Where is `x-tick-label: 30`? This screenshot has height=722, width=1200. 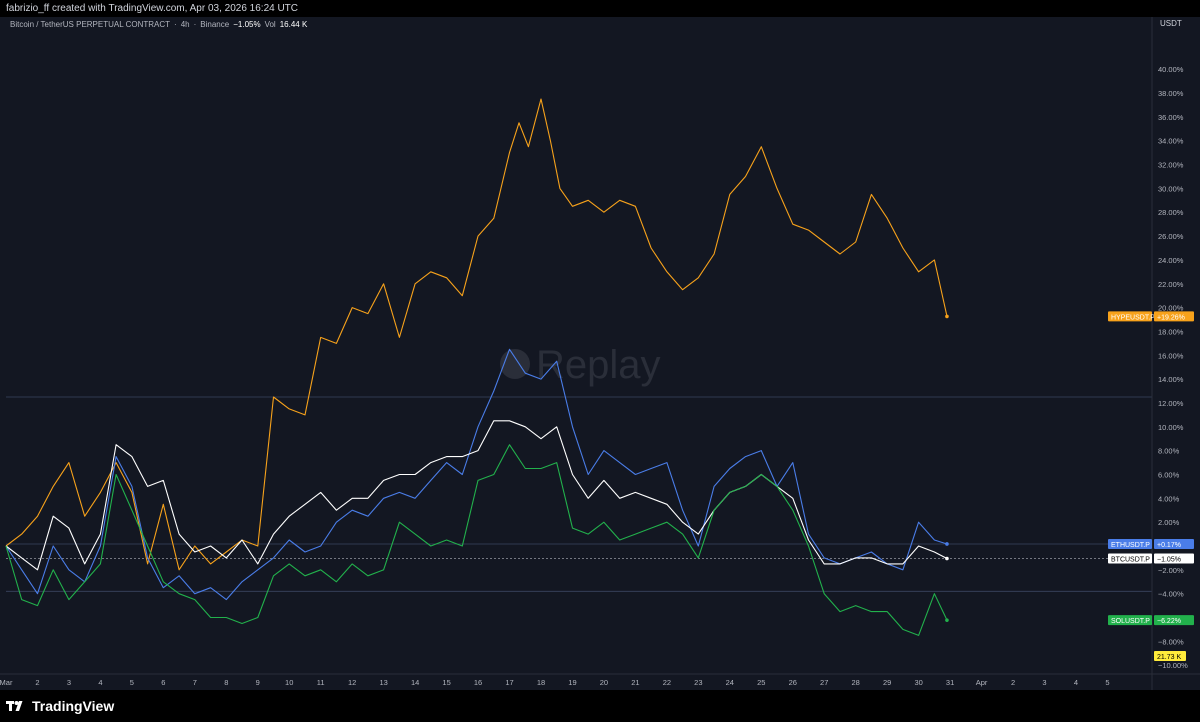
x-tick-label: 30 is located at coordinates (918, 682).